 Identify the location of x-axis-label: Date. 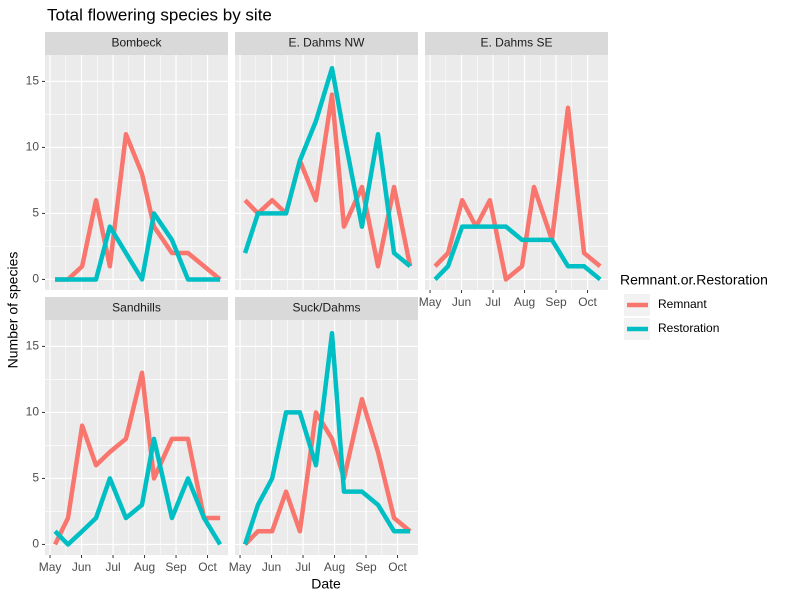
(326, 584).